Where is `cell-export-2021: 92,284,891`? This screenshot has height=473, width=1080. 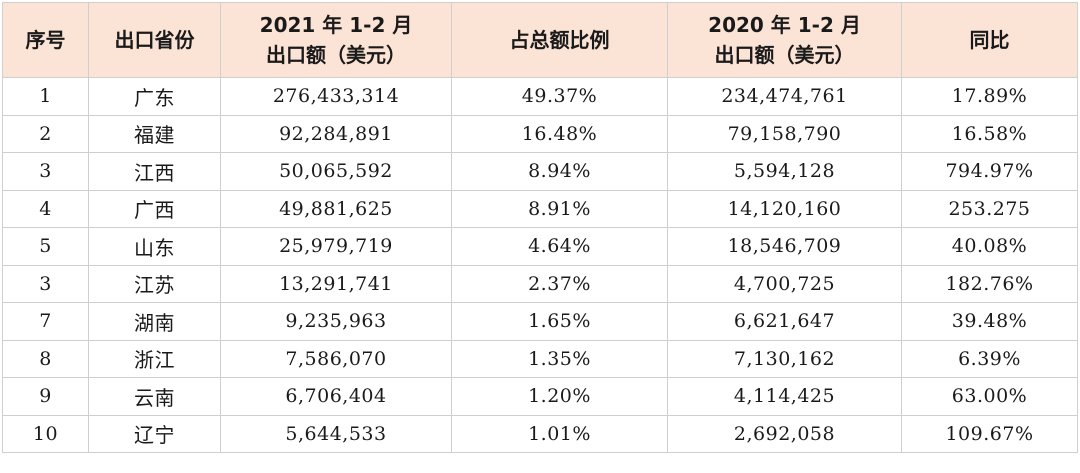 cell-export-2021: 92,284,891 is located at coordinates (336, 133).